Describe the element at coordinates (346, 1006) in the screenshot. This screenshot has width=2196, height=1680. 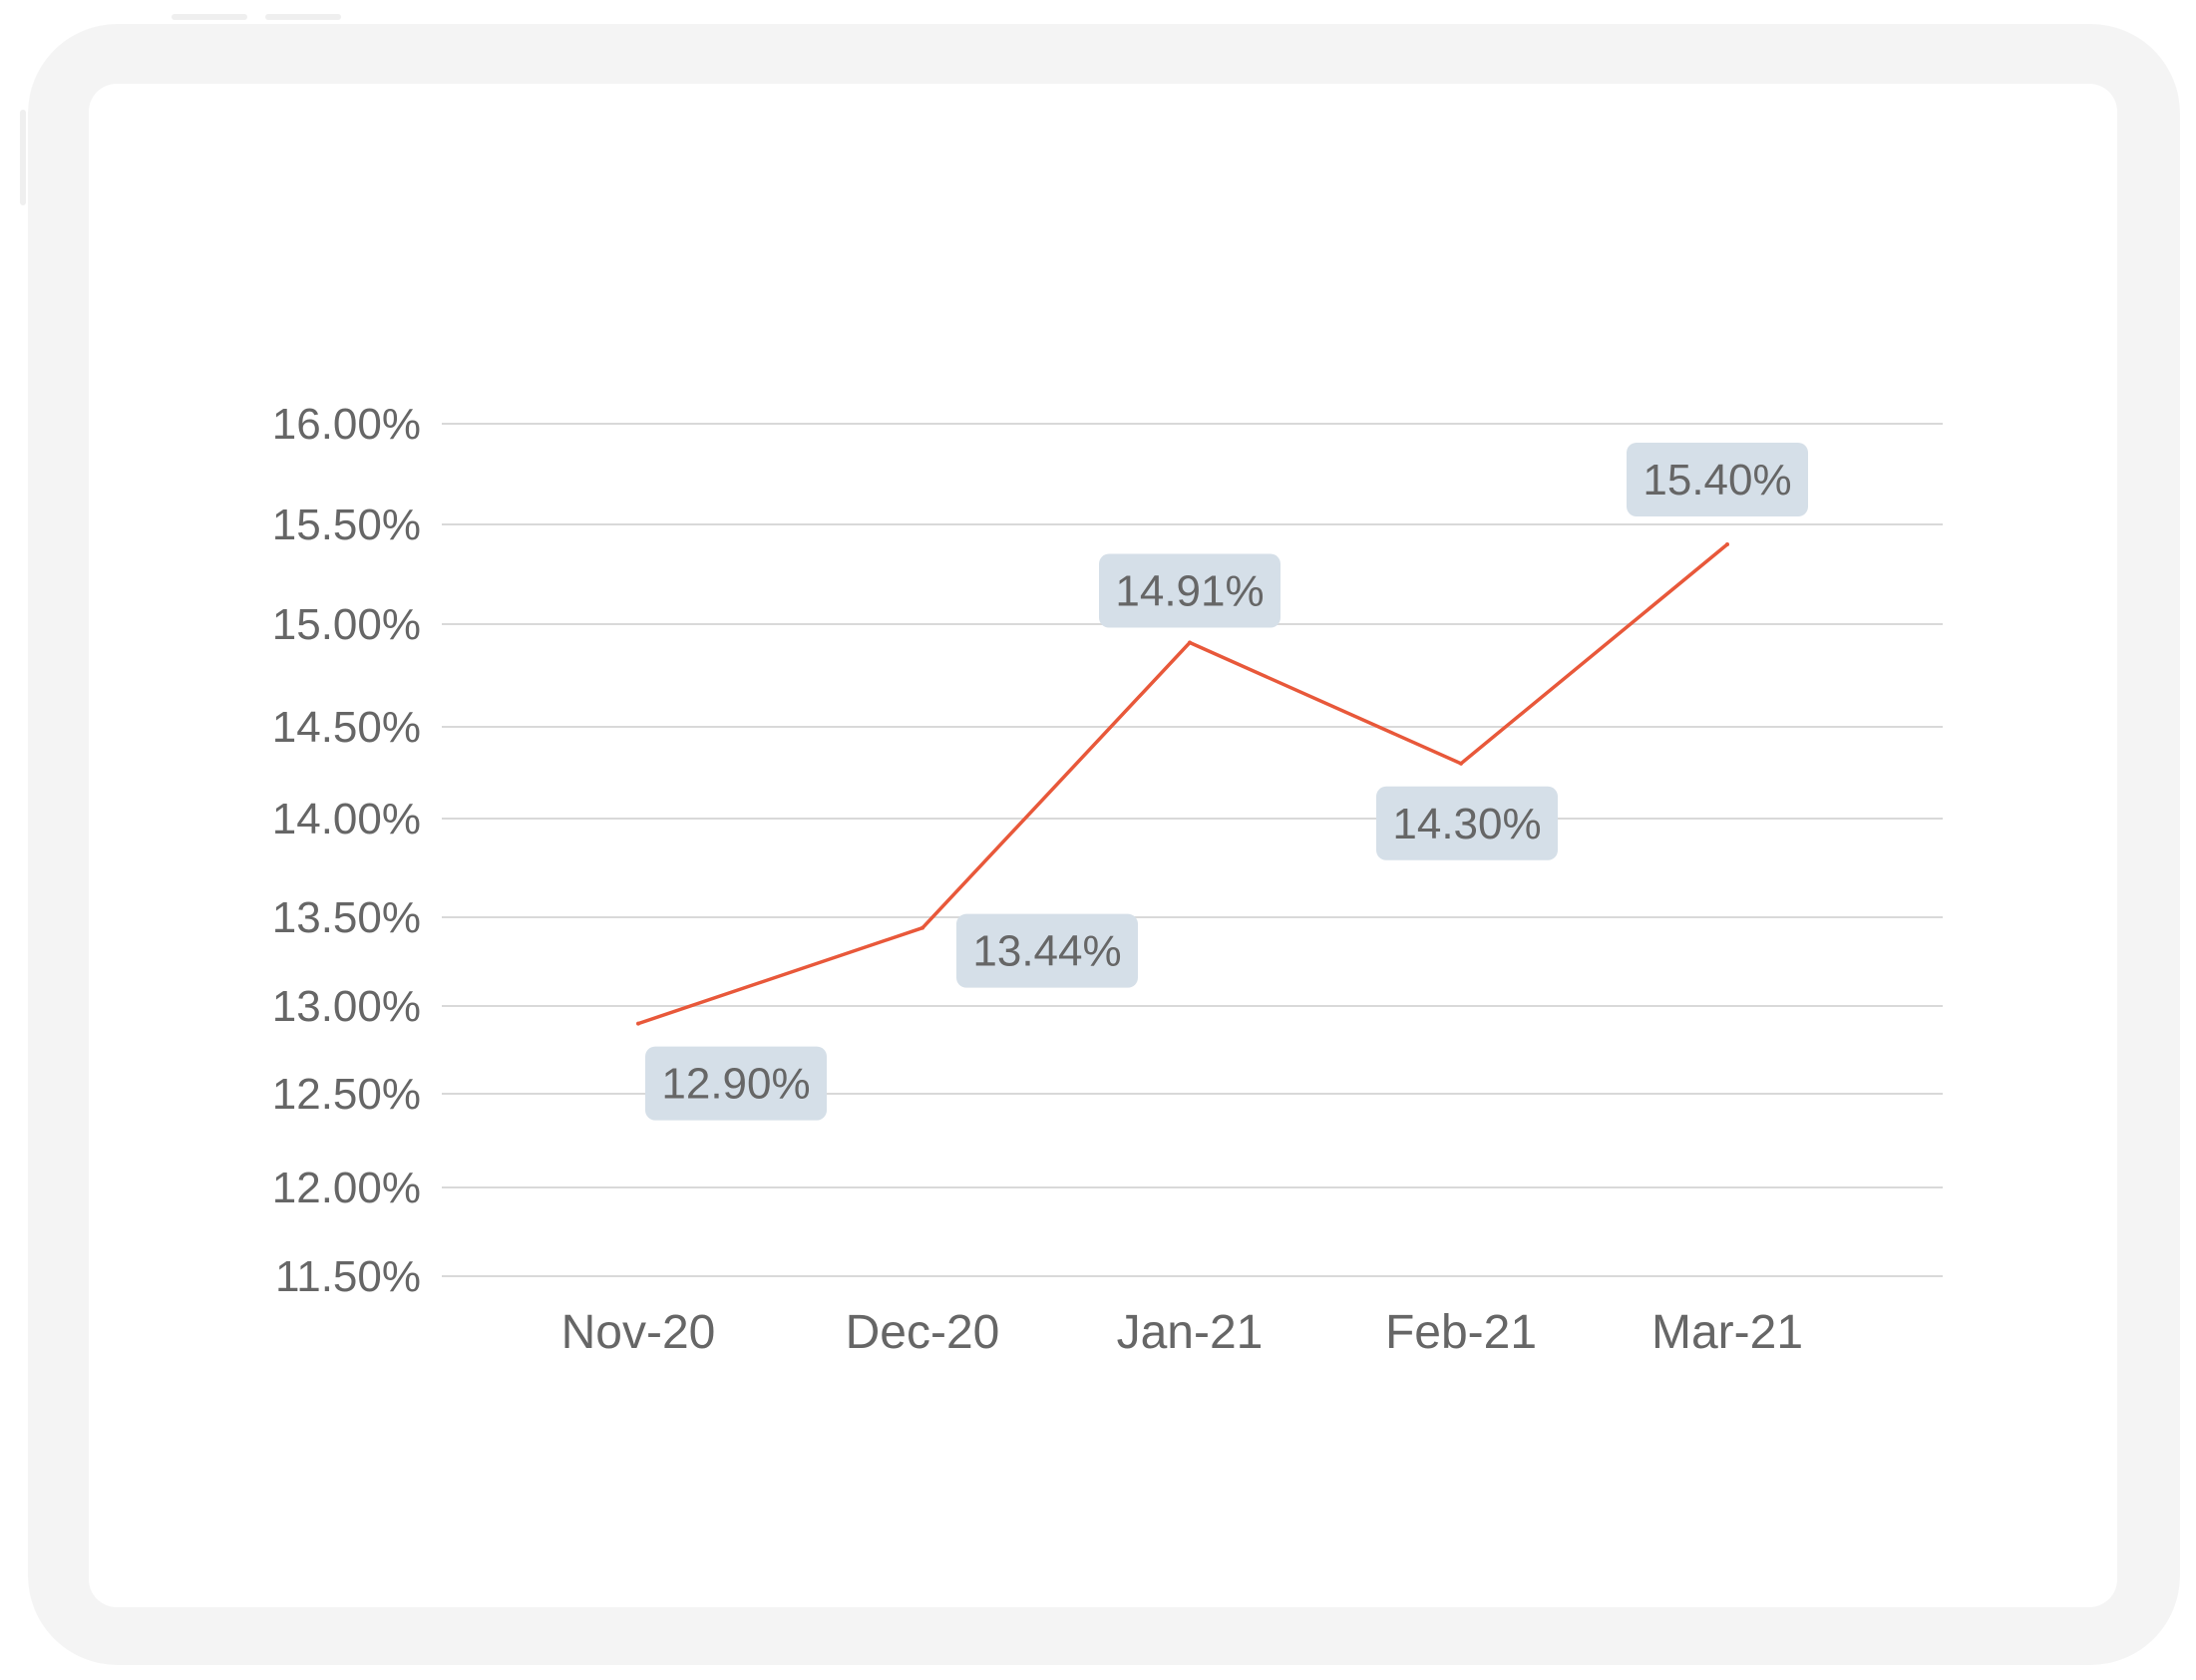
I see `y-tick-label: 13.00%` at that location.